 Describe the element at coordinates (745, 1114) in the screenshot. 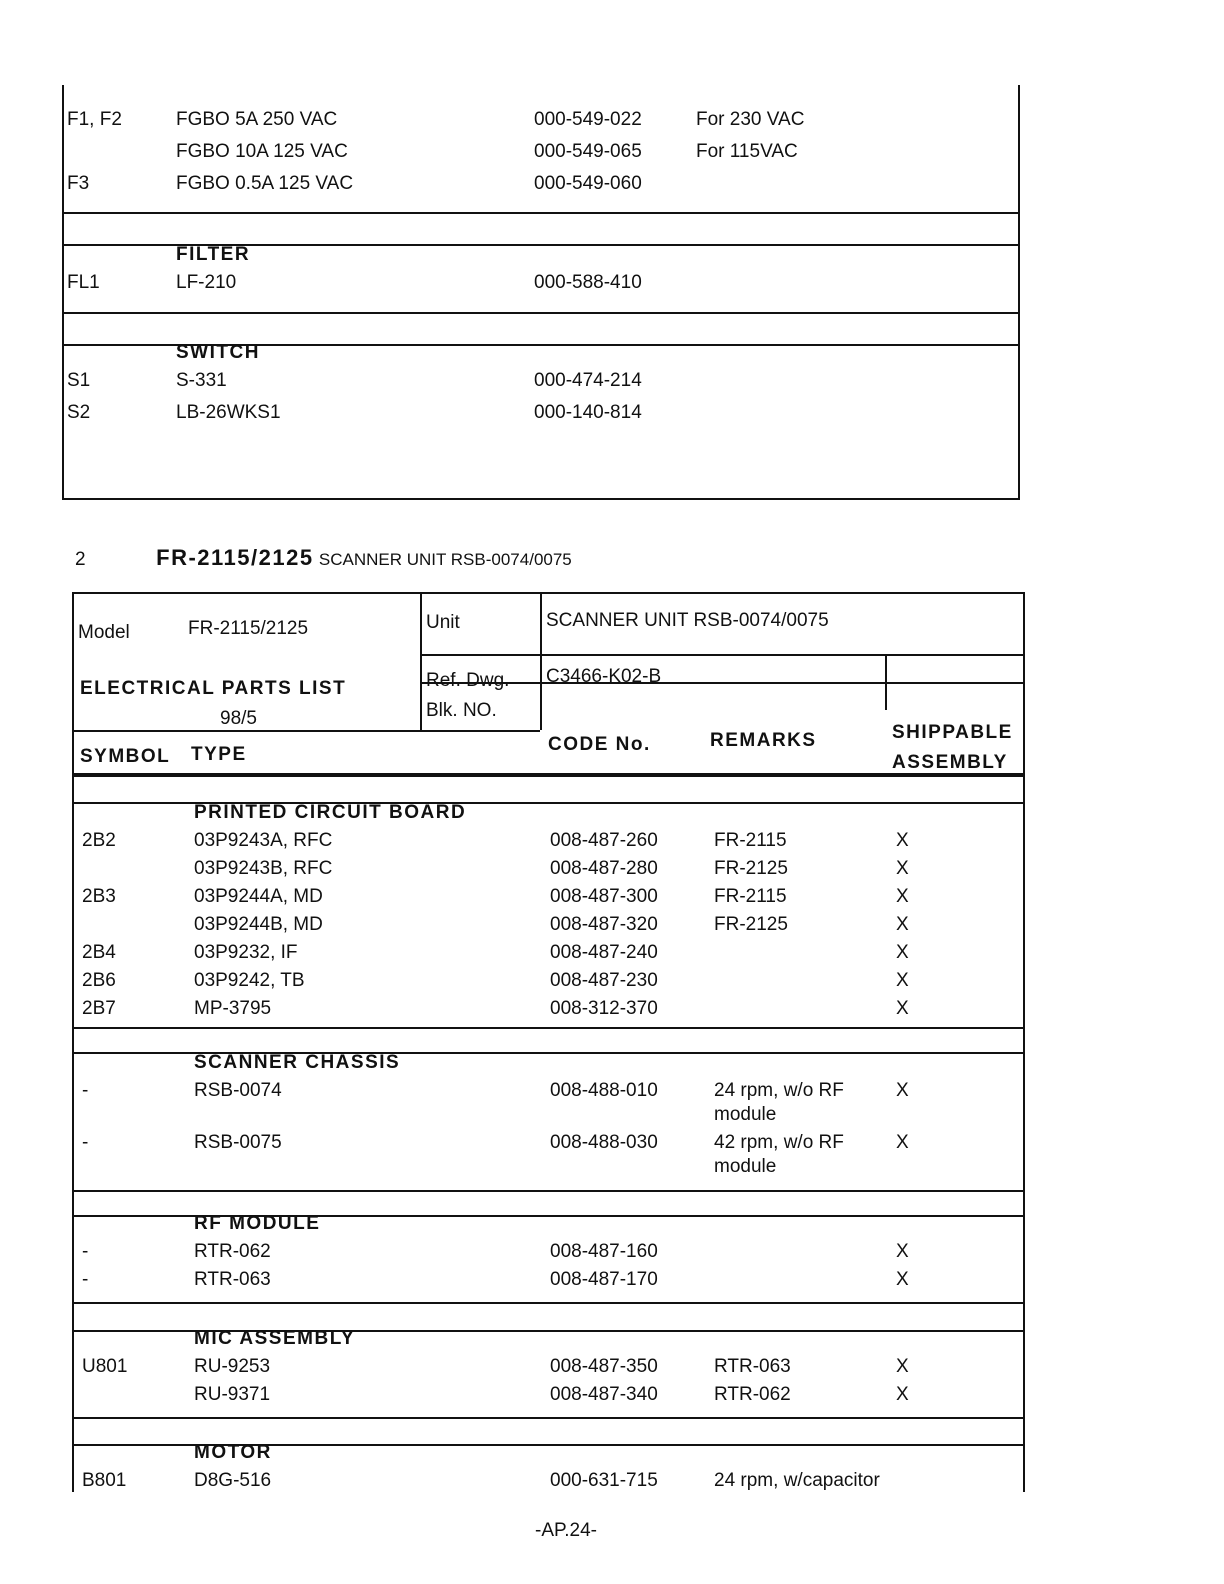

I see `remarks-cell-line2: module` at that location.